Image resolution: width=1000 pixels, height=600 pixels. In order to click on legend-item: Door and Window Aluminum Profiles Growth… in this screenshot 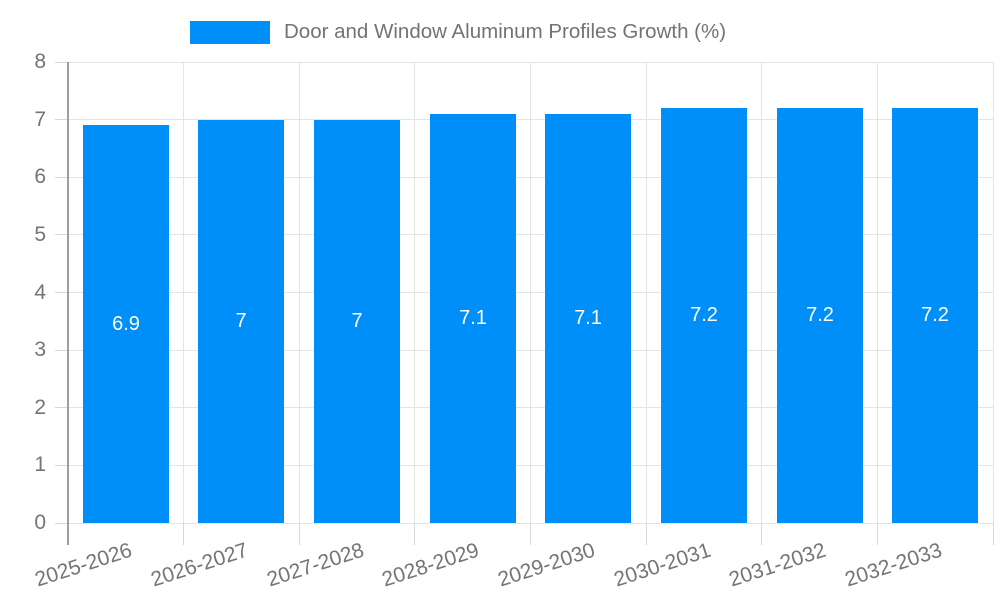, I will do `click(458, 32)`.